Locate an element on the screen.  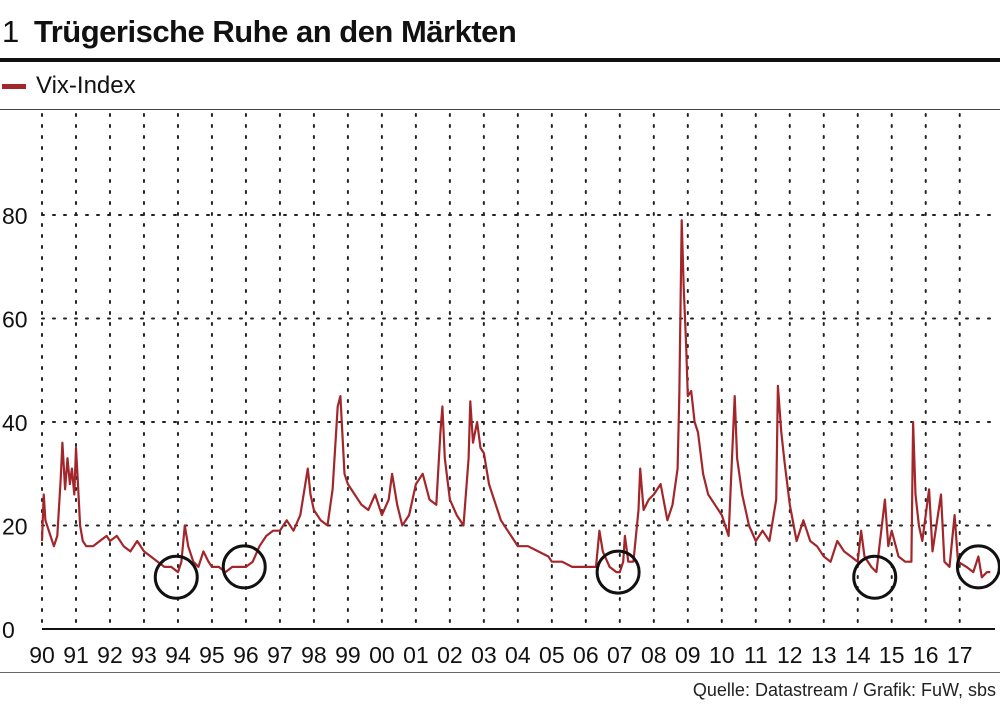
x-tick-label: 16 is located at coordinates (926, 655).